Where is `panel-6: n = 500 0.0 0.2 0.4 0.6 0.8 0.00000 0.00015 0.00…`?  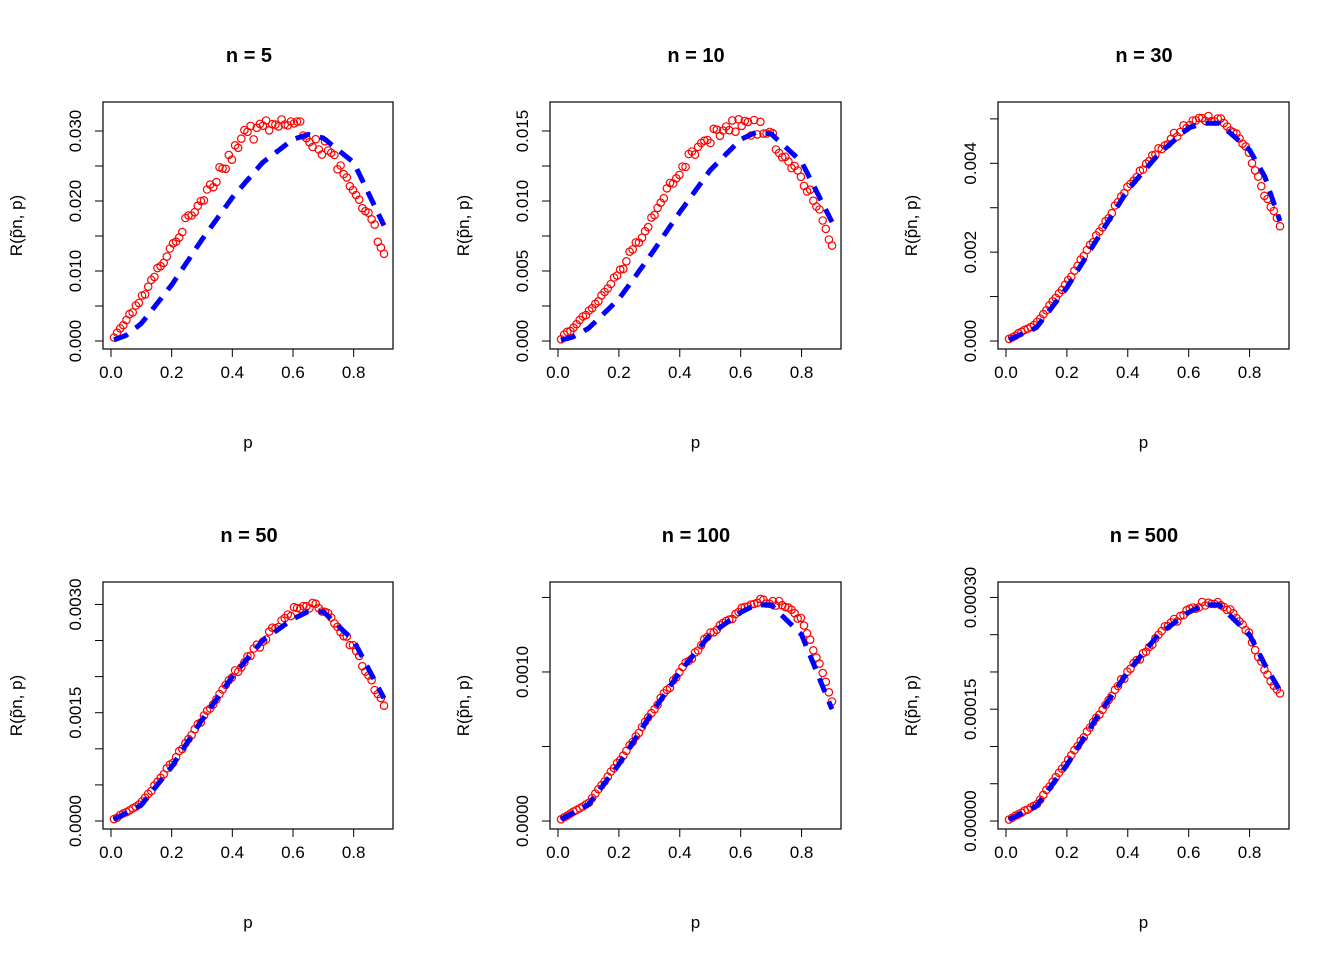 panel-6: n = 500 0.0 0.2 0.4 0.6 0.8 0.00000 0.00015 0.00… is located at coordinates (1096, 728).